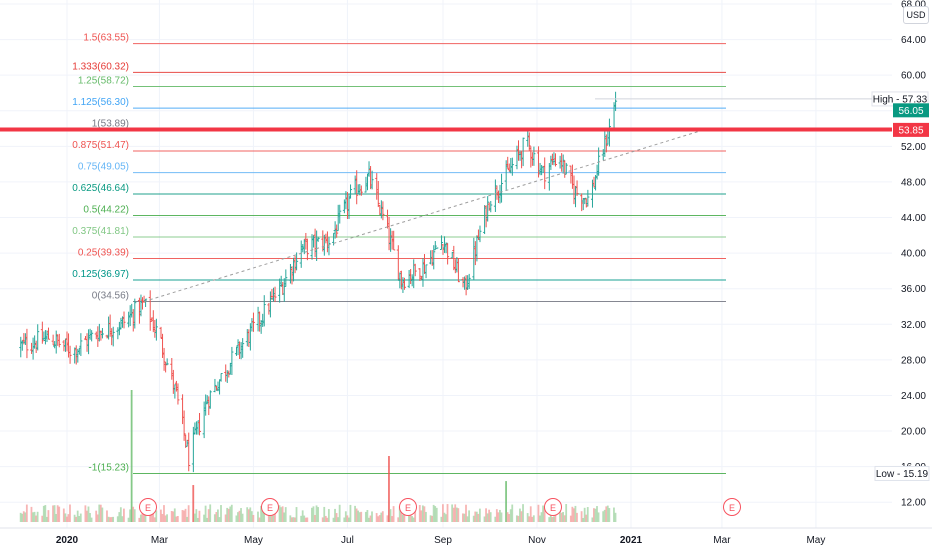 Image resolution: width=932 pixels, height=550 pixels. Describe the element at coordinates (913, 289) in the screenshot. I see `y-tick-label: 36.00` at that location.